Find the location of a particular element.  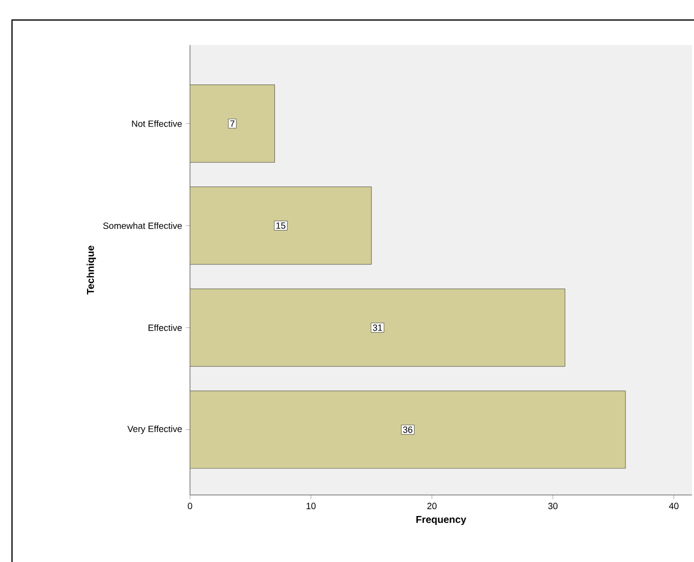

data-label: 36 is located at coordinates (407, 429).